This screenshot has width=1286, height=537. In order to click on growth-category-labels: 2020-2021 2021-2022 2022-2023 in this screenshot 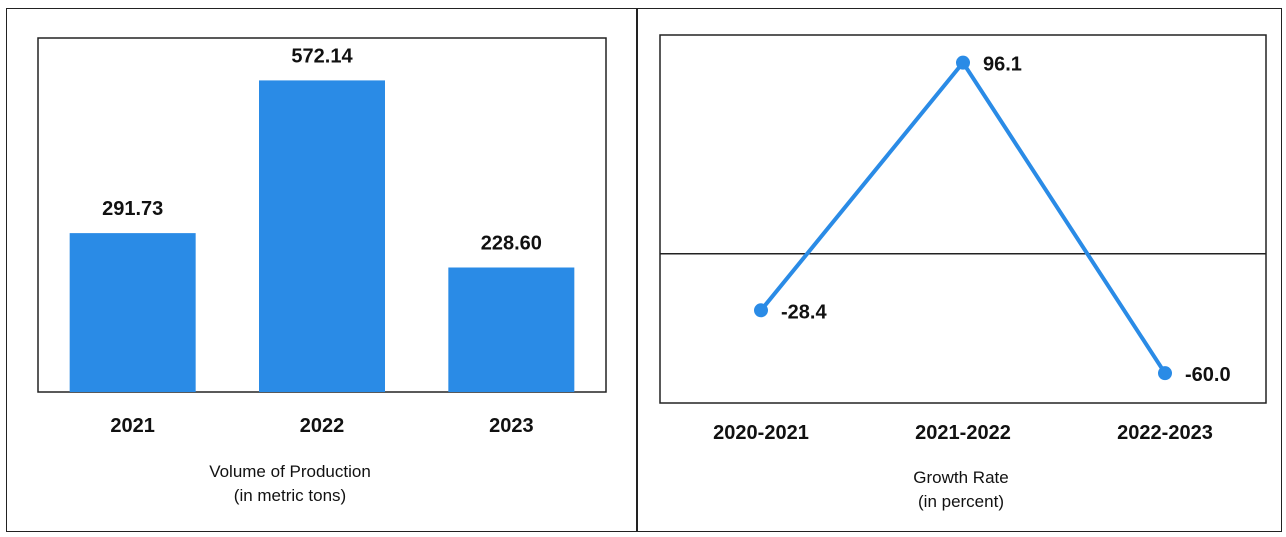, I will do `click(963, 433)`.